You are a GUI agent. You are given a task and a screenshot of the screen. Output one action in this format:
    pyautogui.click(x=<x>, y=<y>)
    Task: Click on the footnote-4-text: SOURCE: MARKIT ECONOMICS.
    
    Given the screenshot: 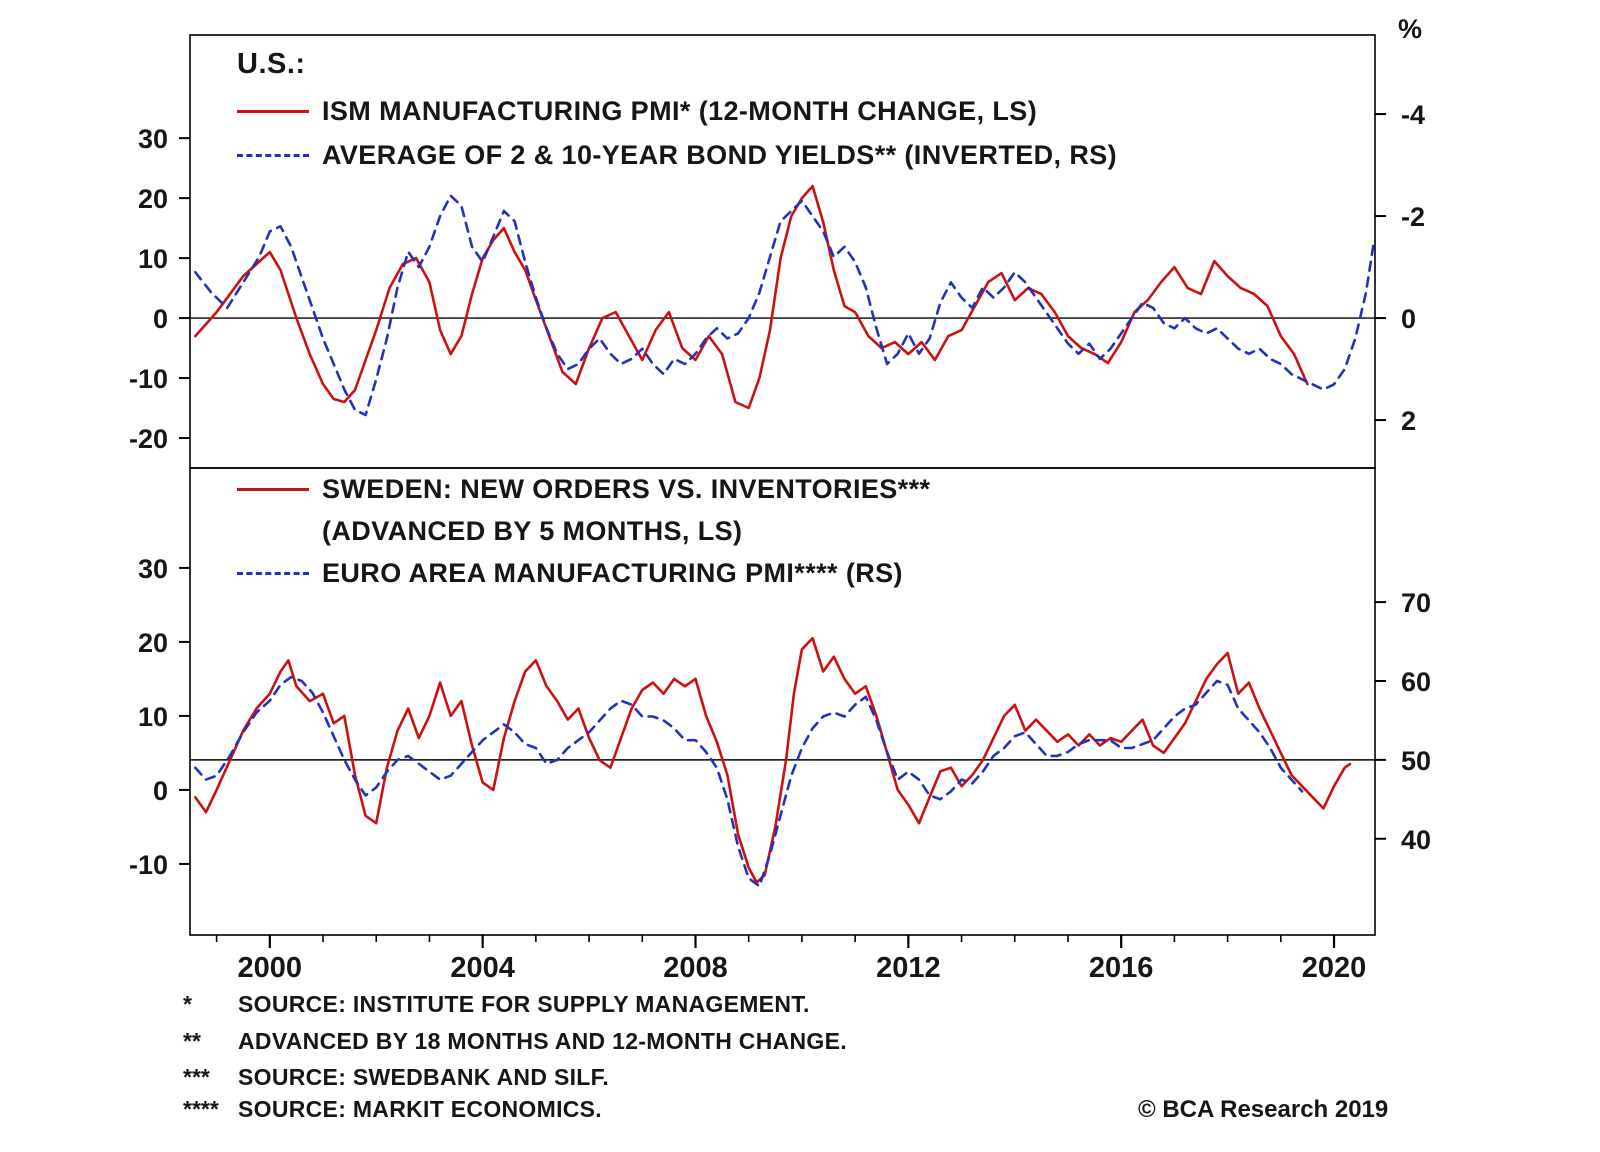 What is the action you would take?
    pyautogui.click(x=420, y=1109)
    